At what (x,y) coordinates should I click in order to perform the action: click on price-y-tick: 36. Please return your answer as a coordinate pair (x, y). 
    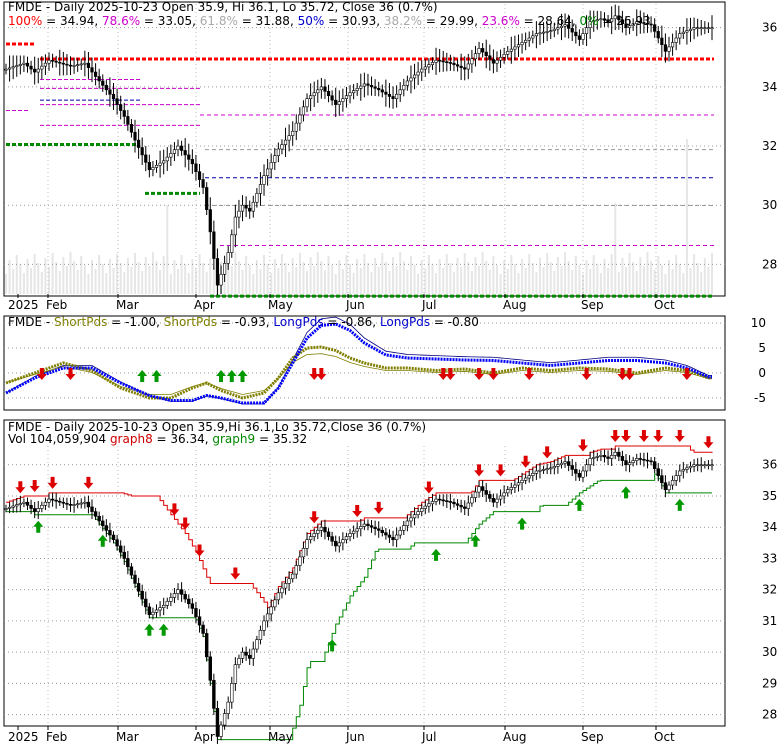
    Looking at the image, I should click on (769, 28).